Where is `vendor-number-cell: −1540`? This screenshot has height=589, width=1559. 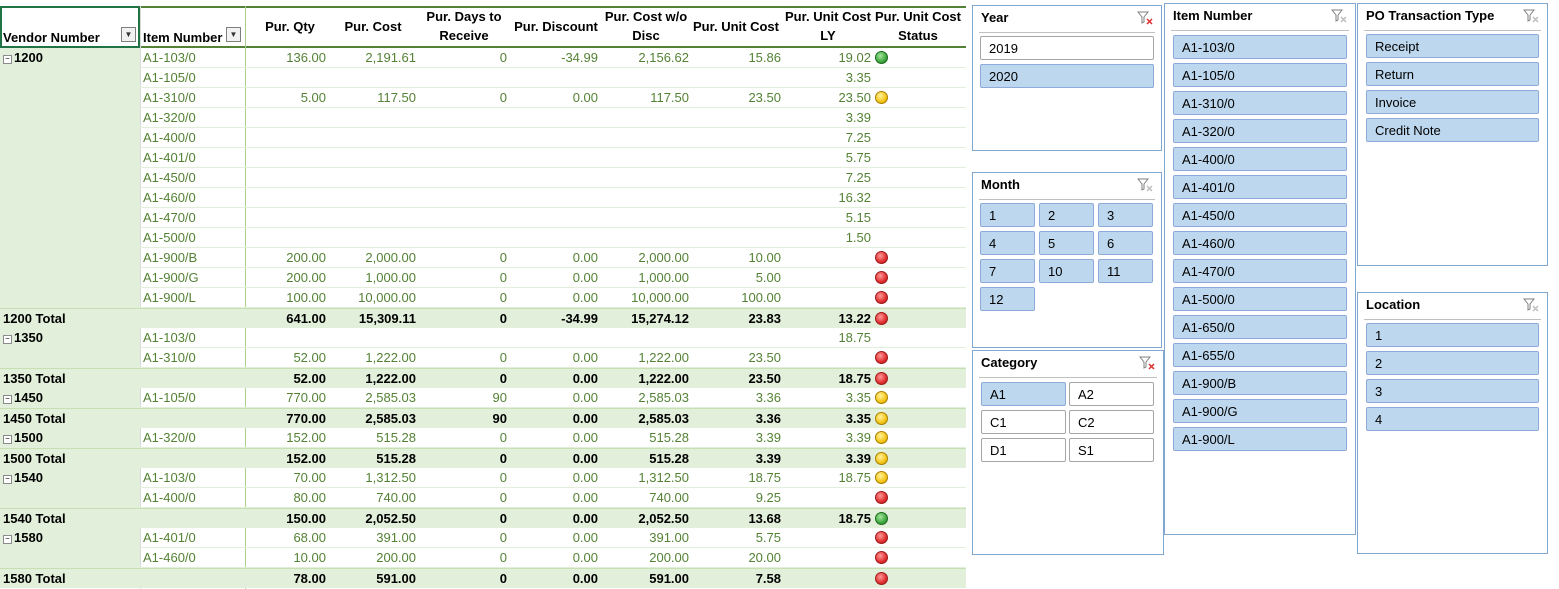
vendor-number-cell: −1540 is located at coordinates (23, 478).